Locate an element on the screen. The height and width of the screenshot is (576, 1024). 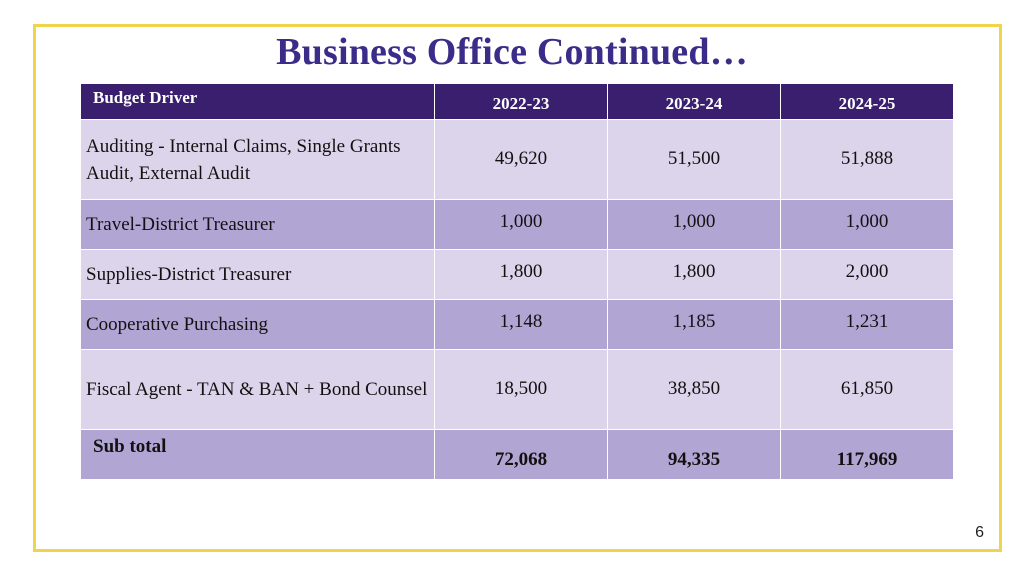
header-2023-24: 2023-24 is located at coordinates (694, 101).